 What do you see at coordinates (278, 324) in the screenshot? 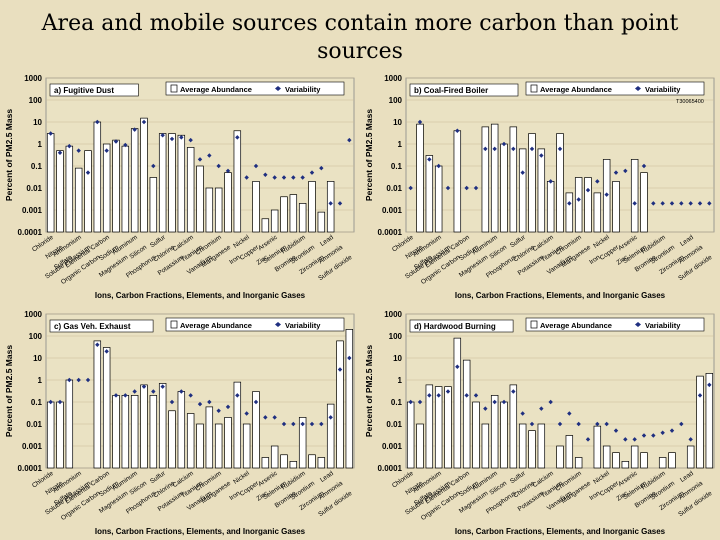
I see `legend-marker-swatch` at bounding box center [278, 324].